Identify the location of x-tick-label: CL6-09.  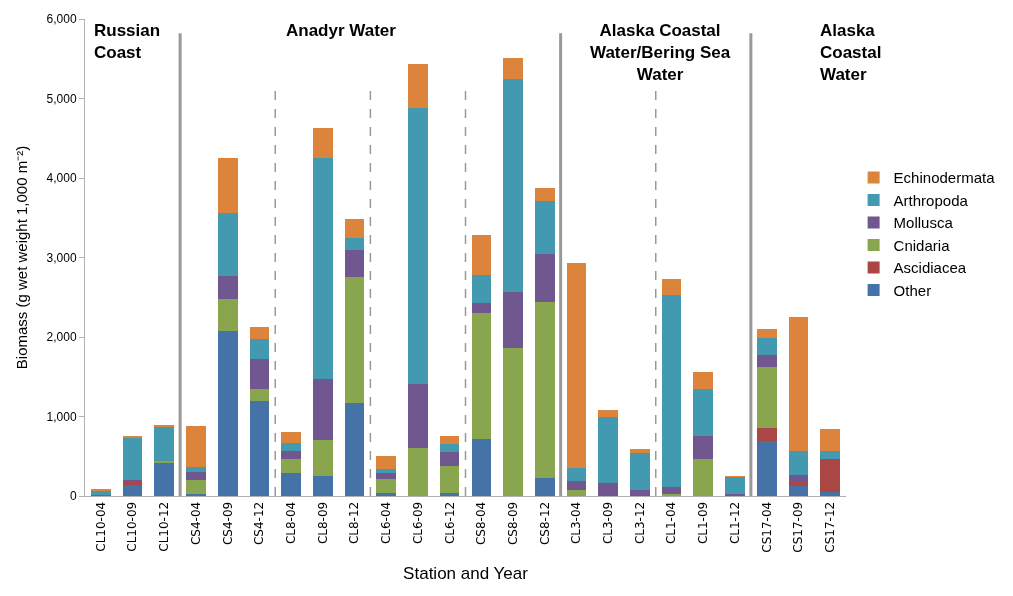
(417, 523).